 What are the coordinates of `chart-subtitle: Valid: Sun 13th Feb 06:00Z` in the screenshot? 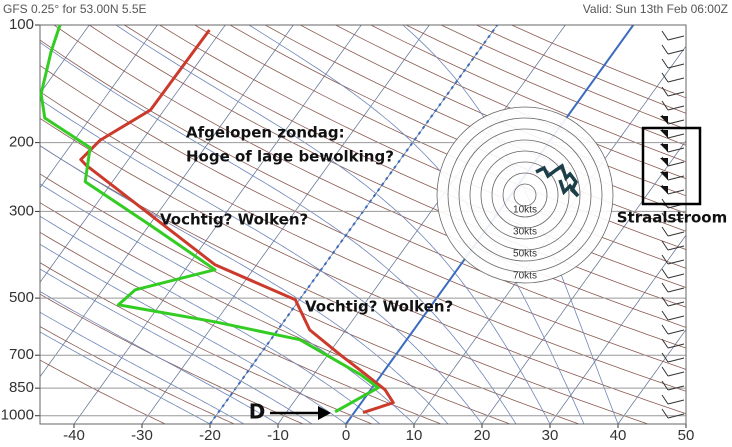 It's located at (655, 9).